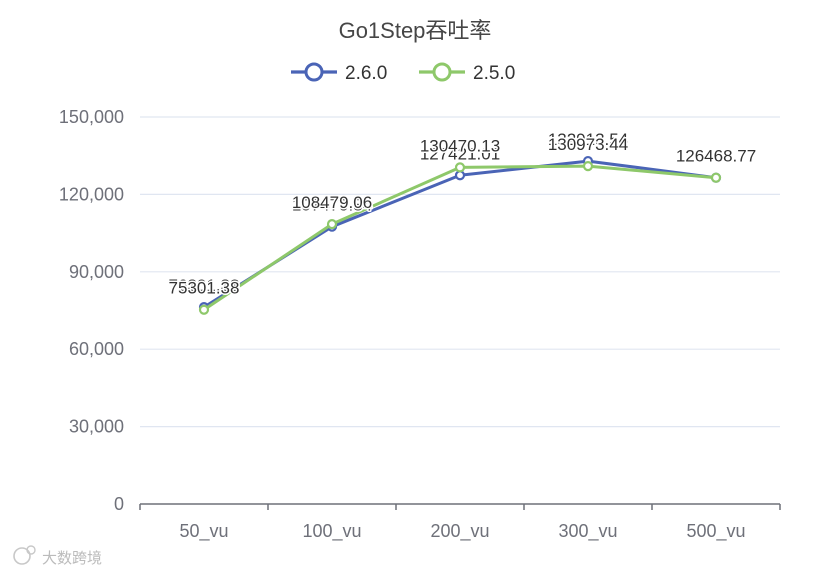 This screenshot has height=576, width=830. I want to click on y-tick-label: 120,000, so click(91, 194).